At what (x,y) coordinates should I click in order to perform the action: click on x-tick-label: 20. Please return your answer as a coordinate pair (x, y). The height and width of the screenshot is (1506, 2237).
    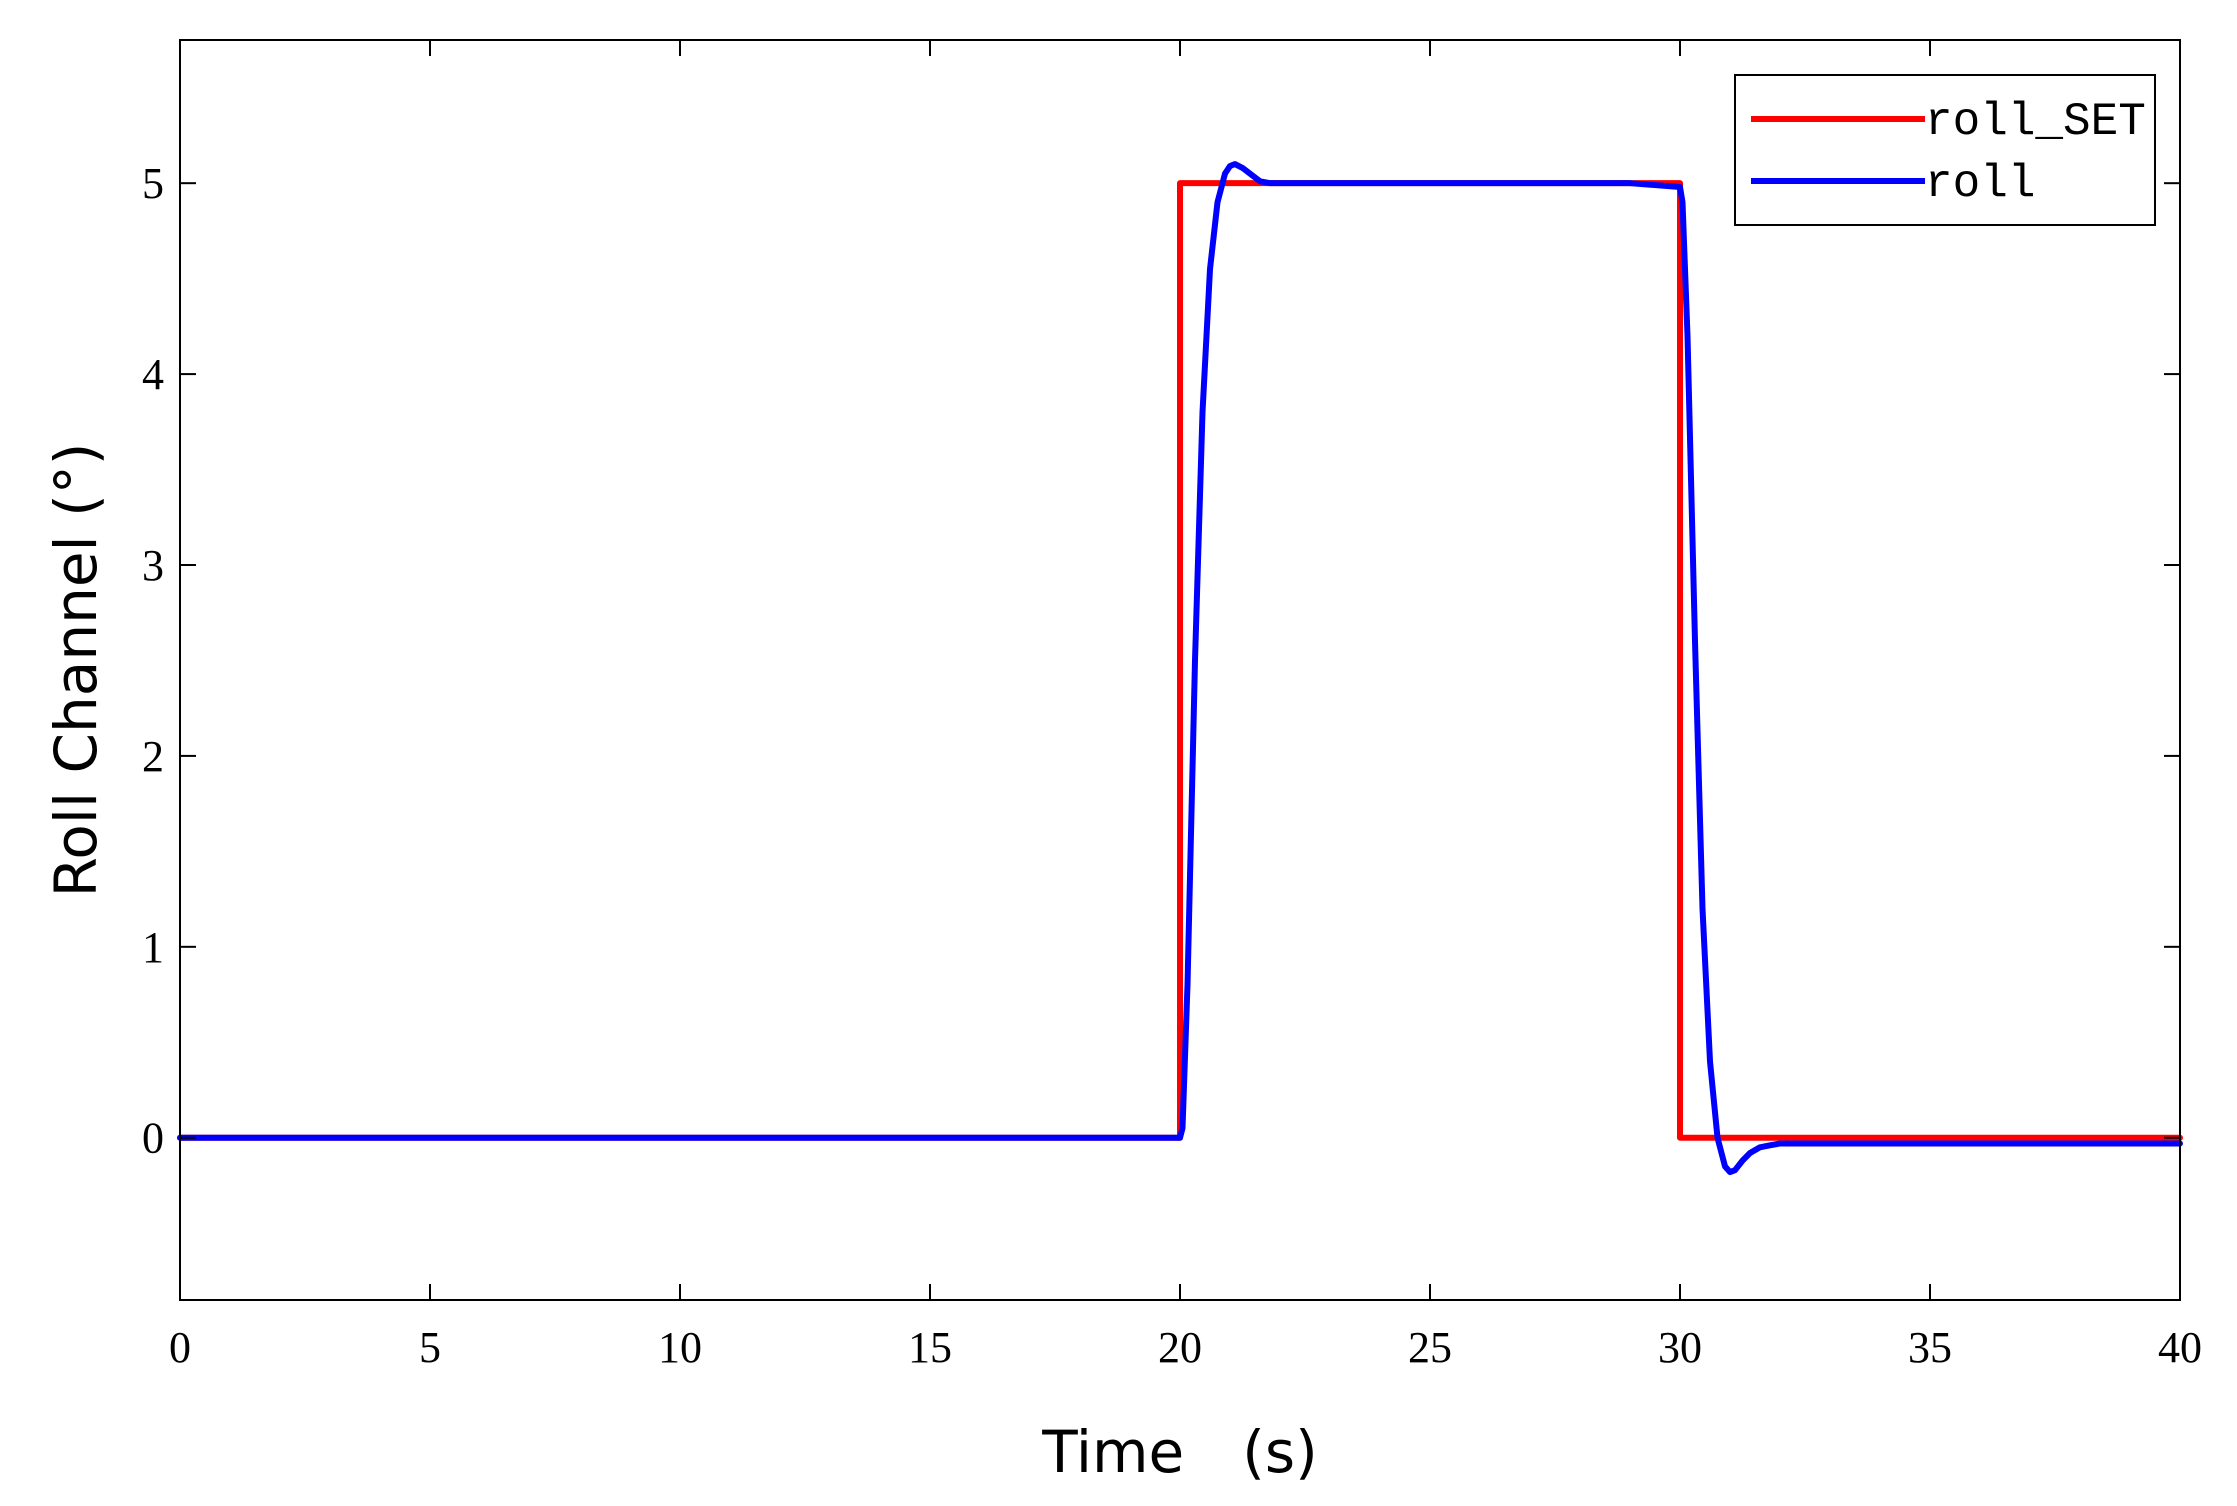
    Looking at the image, I should click on (1180, 1347).